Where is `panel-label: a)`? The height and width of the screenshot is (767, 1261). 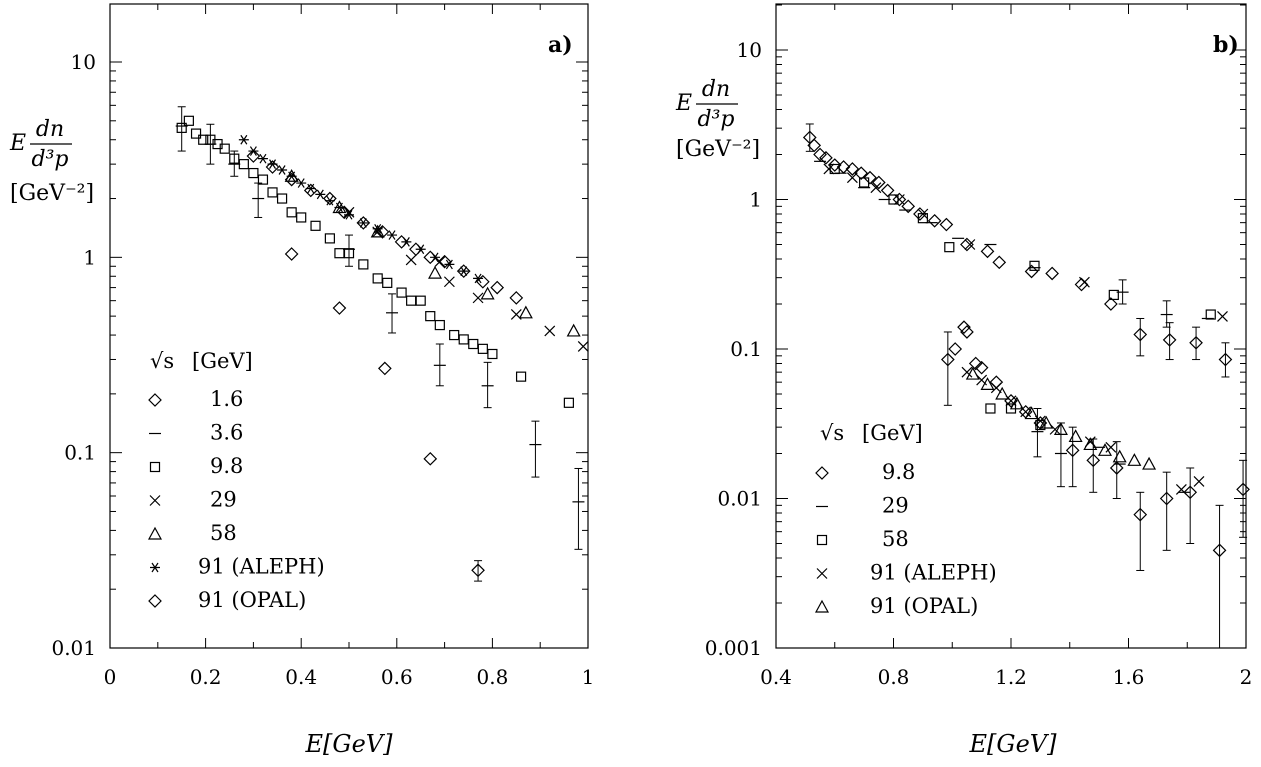 panel-label: a) is located at coordinates (560, 45).